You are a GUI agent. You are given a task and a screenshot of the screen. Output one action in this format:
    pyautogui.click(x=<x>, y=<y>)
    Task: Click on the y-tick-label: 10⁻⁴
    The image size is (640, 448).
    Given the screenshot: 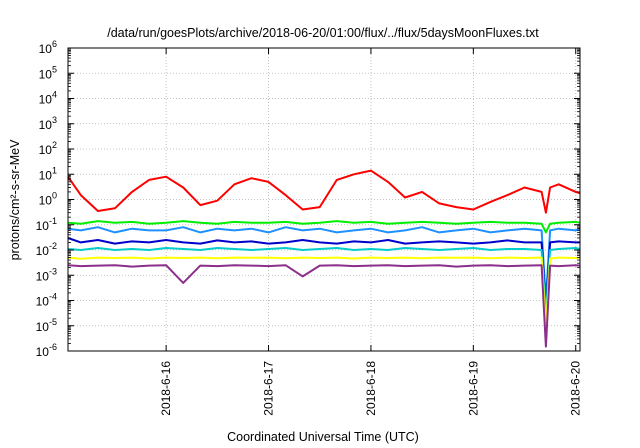 What is the action you would take?
    pyautogui.click(x=46, y=300)
    